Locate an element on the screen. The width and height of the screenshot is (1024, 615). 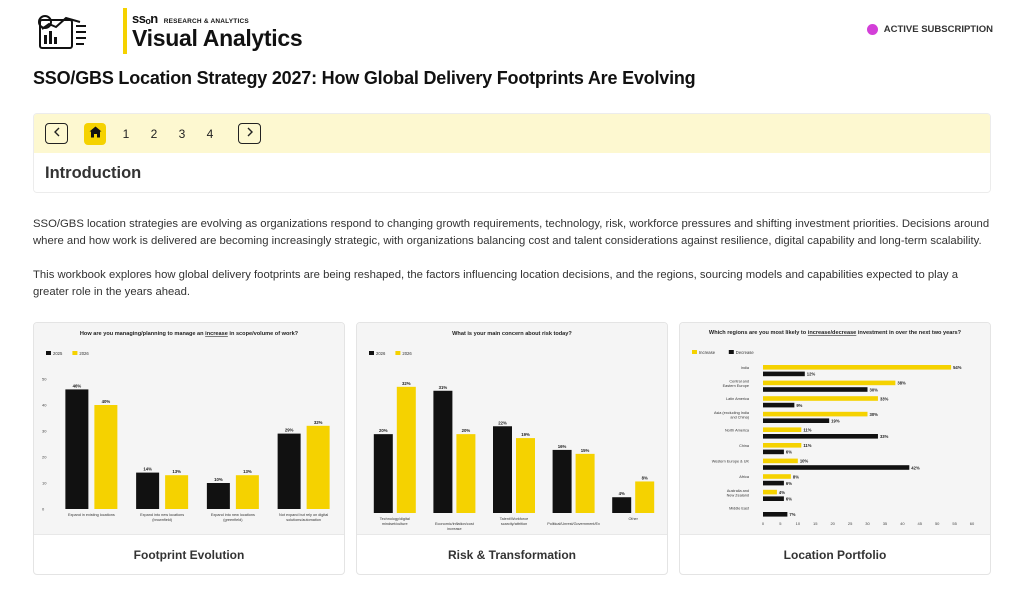
pagination-bar: 1 2 3 4 is located at coordinates (512, 133).